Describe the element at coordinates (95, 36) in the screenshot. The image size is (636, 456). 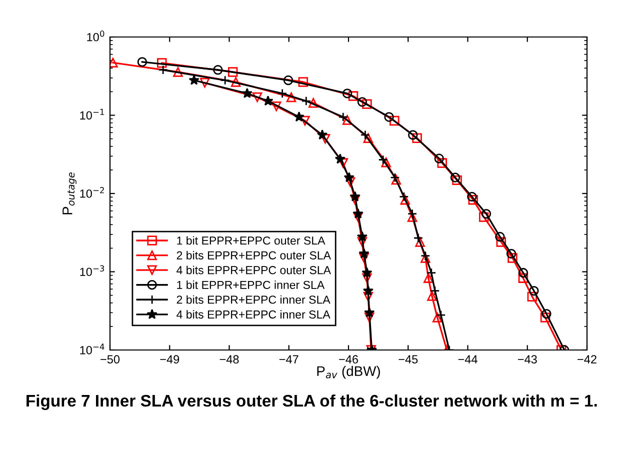
I see `y-tick-label: 10$^{0}$` at that location.